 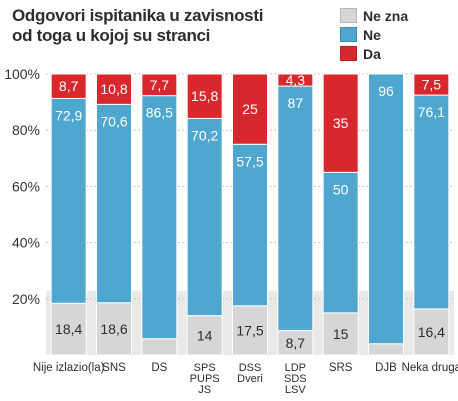 What do you see at coordinates (26, 299) in the screenshot?
I see `y-tick-label: 20%` at bounding box center [26, 299].